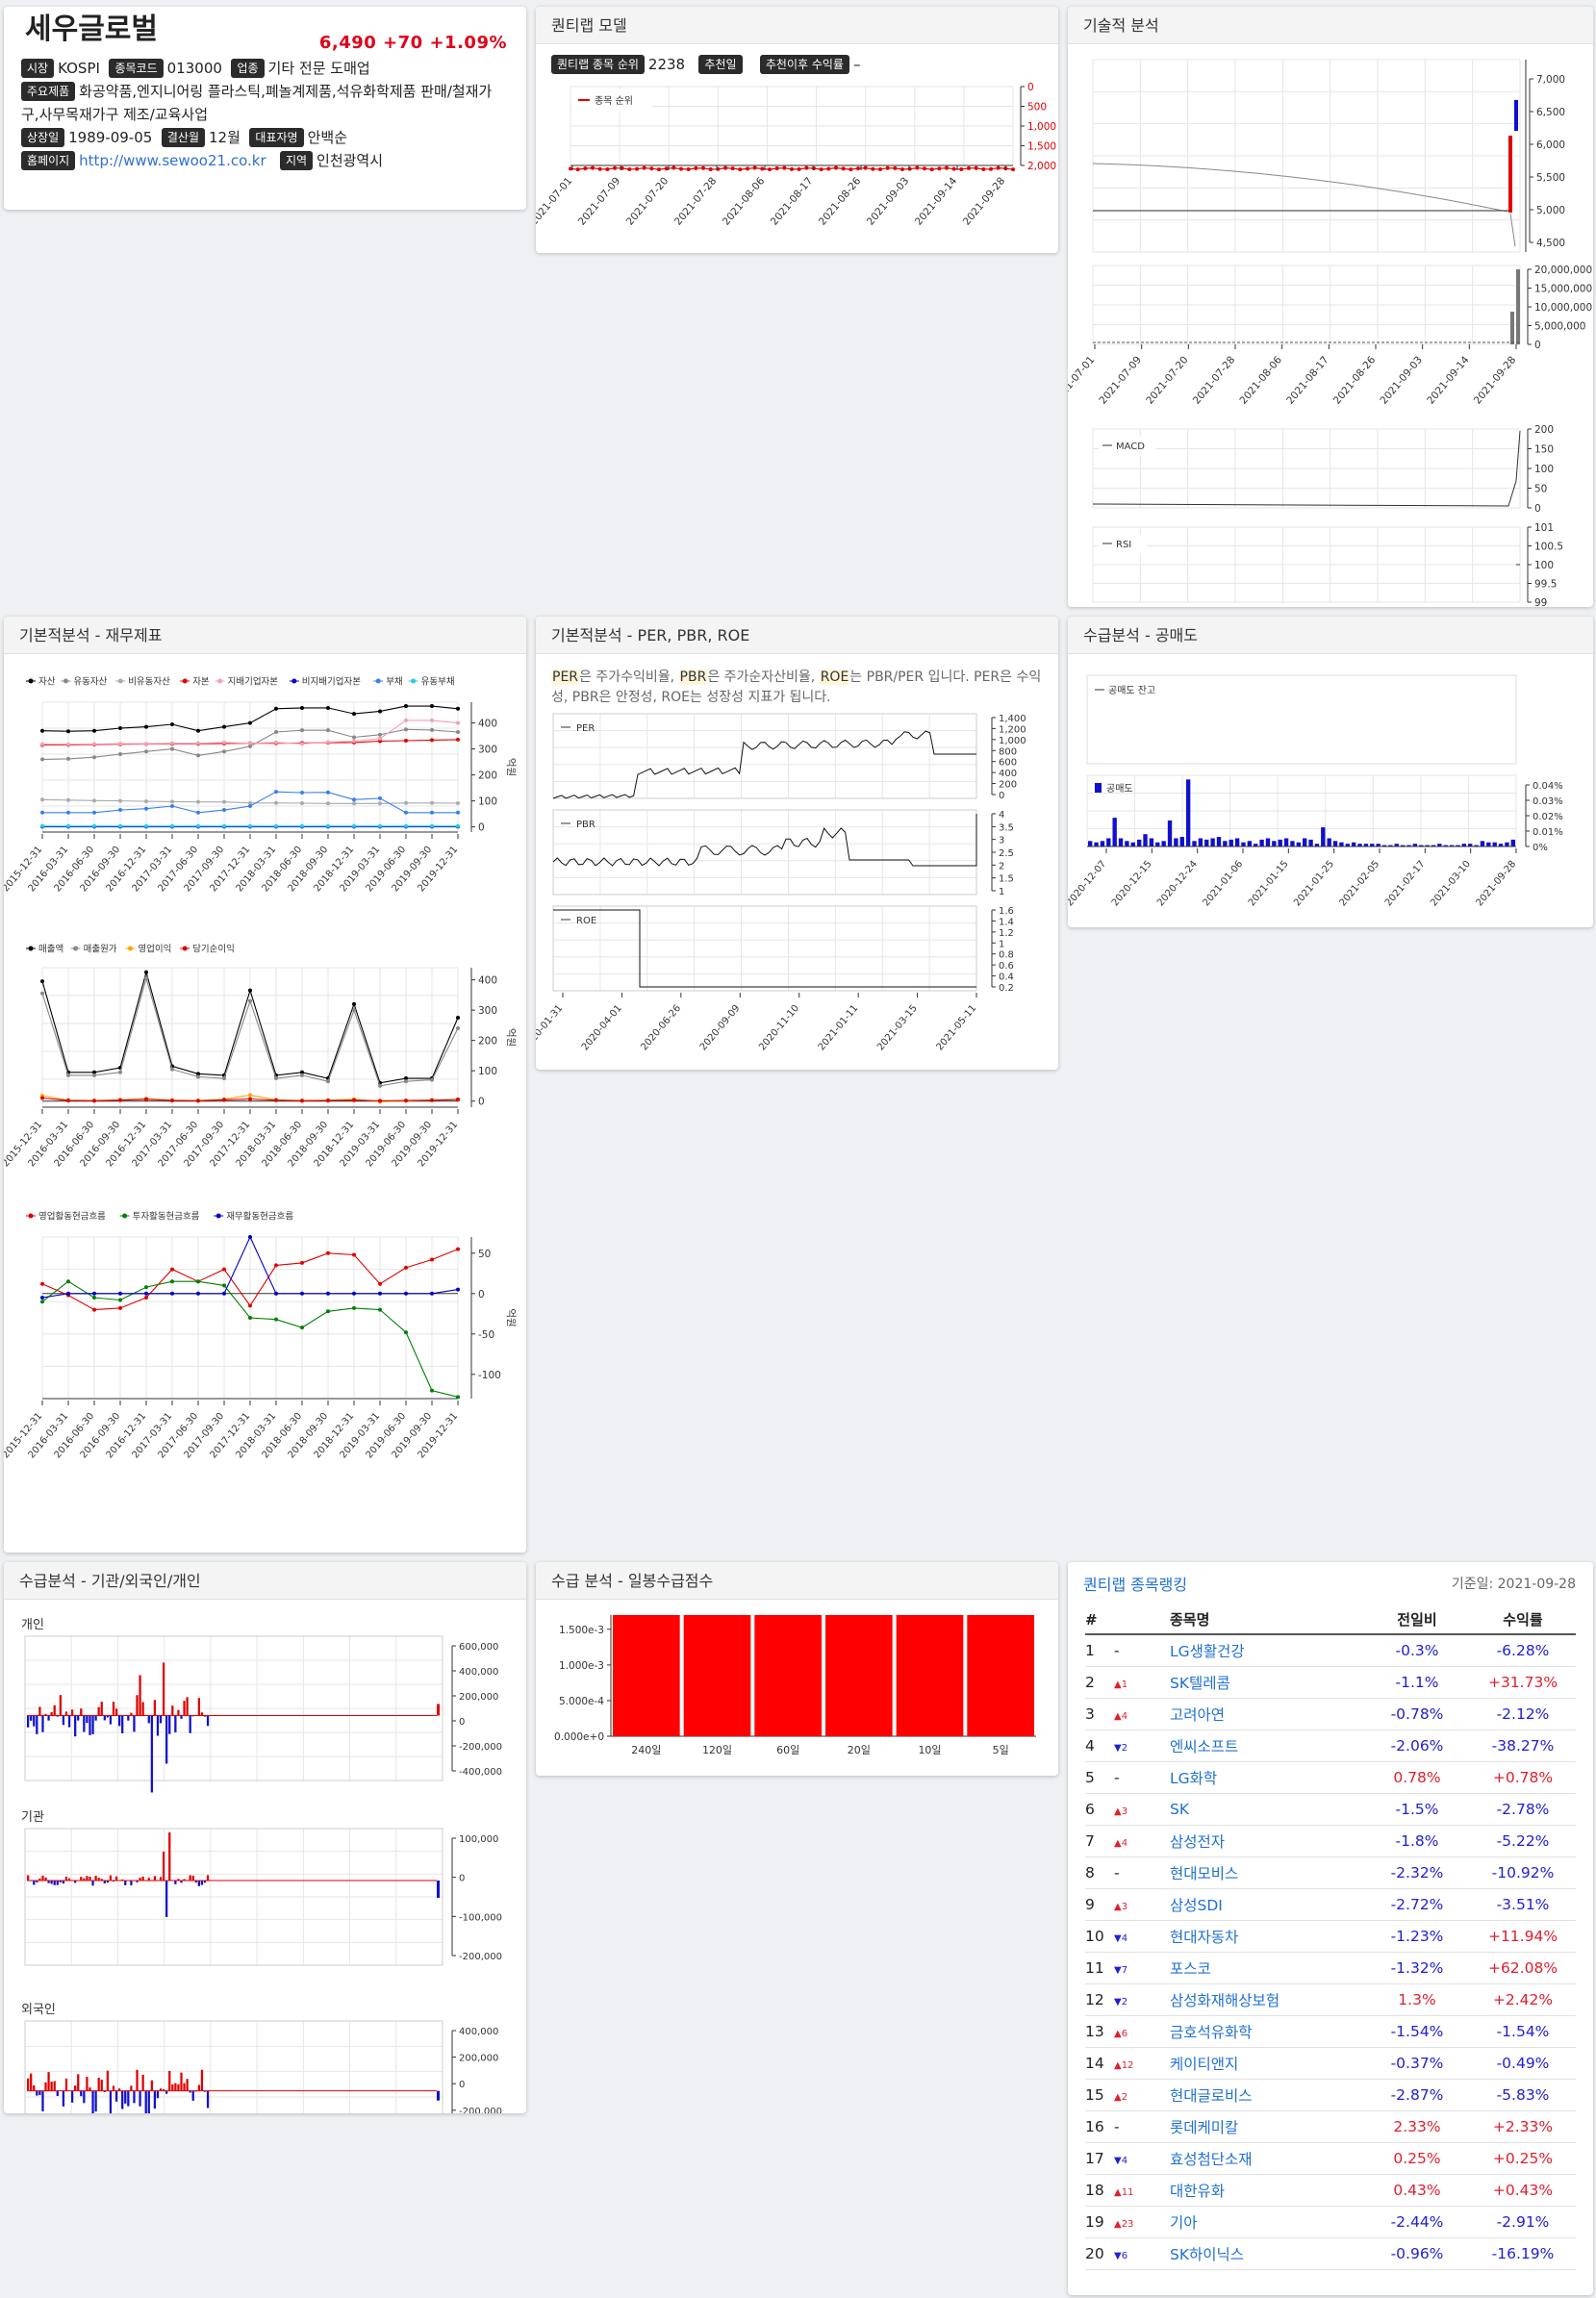 The height and width of the screenshot is (2298, 1596). I want to click on ranking-row: 14 ▲12 케이티앤지 -0.37% -0.49%, so click(1330, 2063).